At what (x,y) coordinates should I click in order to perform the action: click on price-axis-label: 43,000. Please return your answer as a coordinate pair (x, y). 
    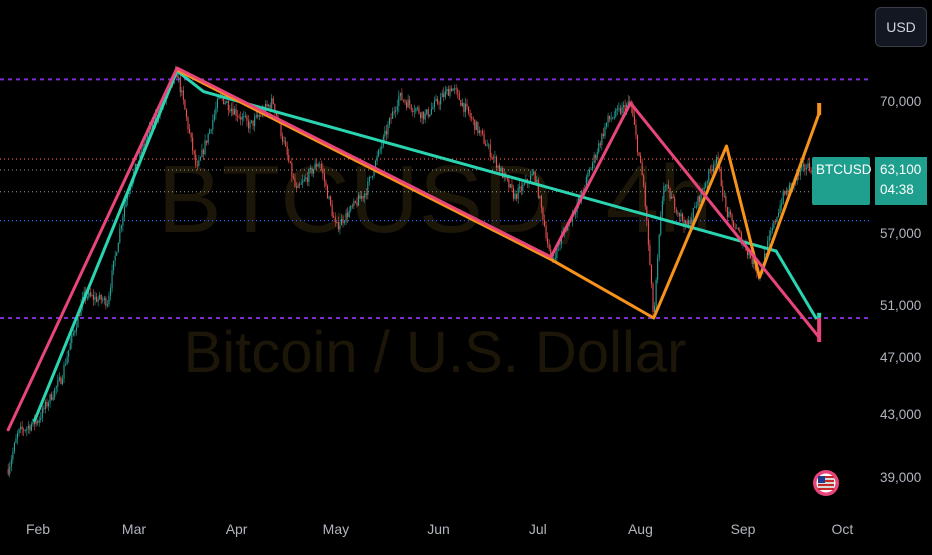
    Looking at the image, I should click on (900, 414).